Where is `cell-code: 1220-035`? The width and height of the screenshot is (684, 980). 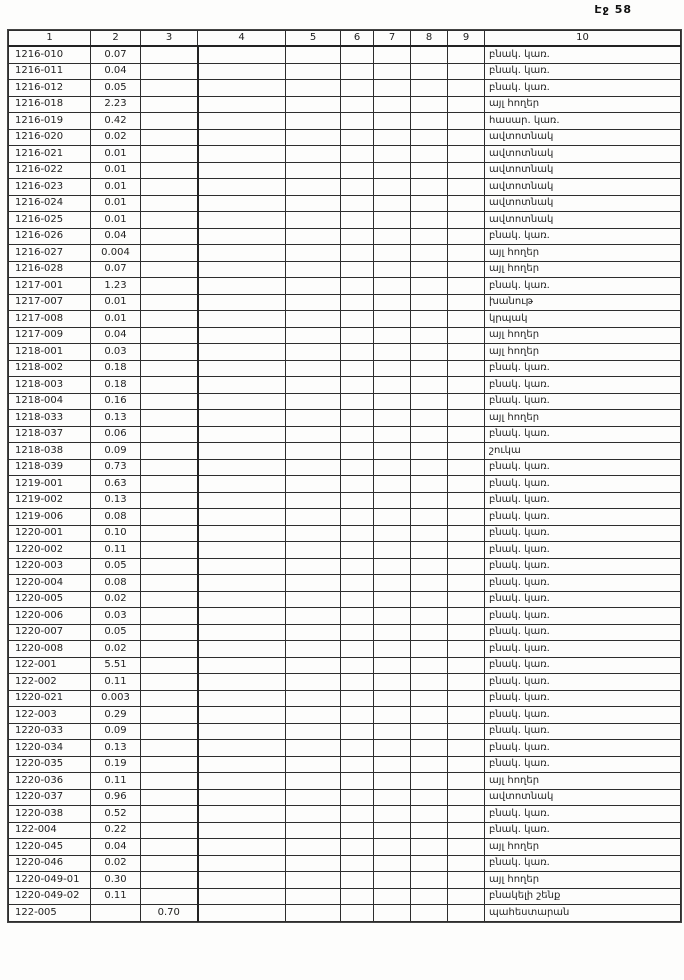 cell-code: 1220-035 is located at coordinates (49, 764).